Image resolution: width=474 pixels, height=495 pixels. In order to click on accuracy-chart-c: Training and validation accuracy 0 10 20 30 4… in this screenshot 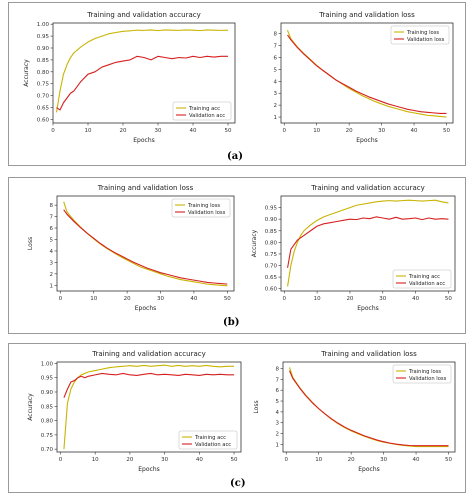, I will do `click(134, 411)`.